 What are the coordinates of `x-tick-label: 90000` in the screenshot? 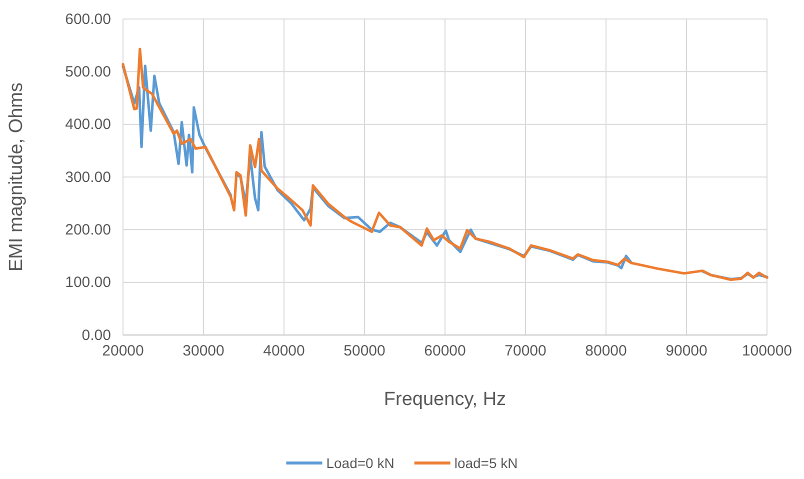 It's located at (687, 351).